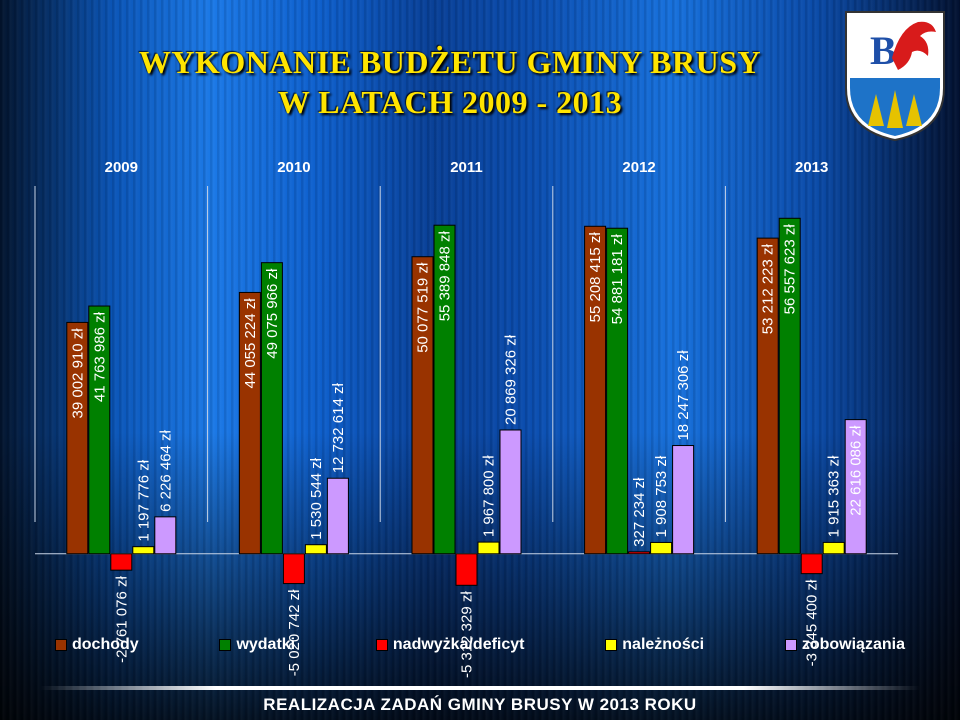  Describe the element at coordinates (165, 470) in the screenshot. I see `data-label: 6 226 464 zł` at that location.